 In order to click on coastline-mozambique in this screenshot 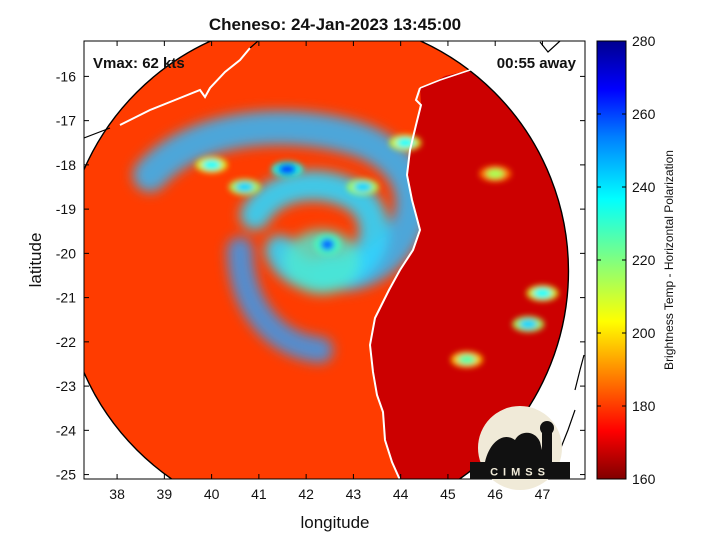, I will do `click(185, 86)`.